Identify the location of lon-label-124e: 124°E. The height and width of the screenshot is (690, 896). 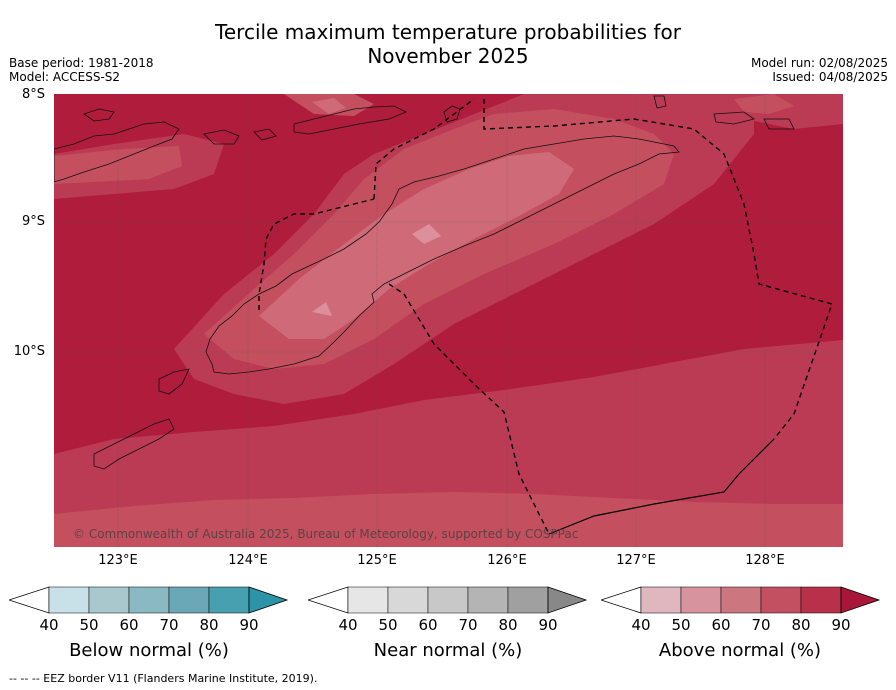
(248, 560).